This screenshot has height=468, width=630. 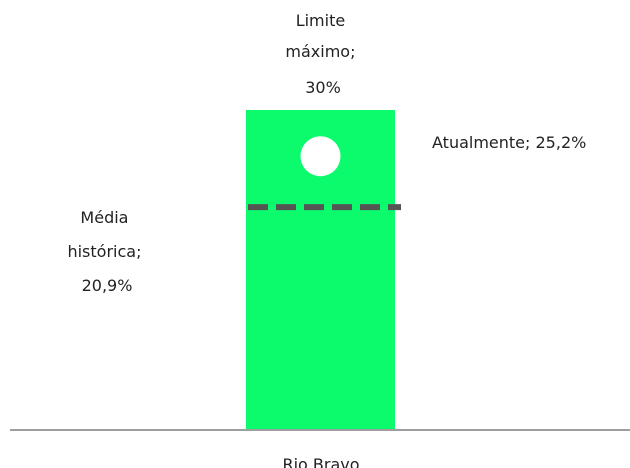 I want to click on max-limit-label-line-1: Limite, so click(x=321, y=20).